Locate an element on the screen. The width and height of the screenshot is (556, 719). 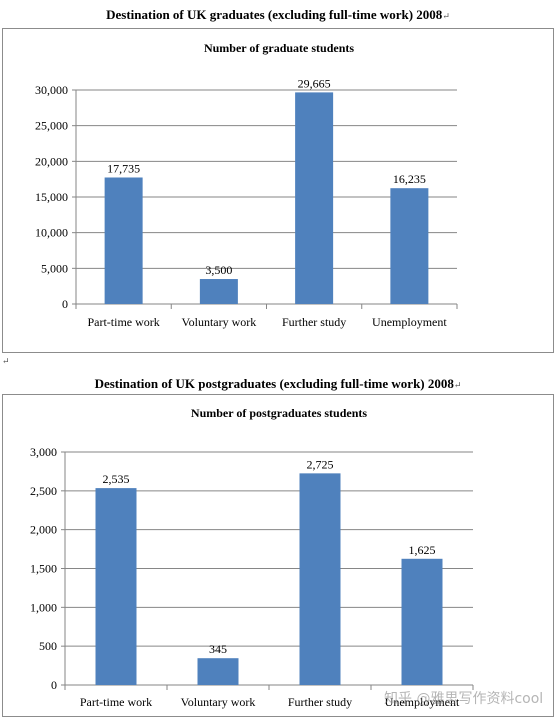
graduates-y-tick-label: 20,000 is located at coordinates (51, 161).